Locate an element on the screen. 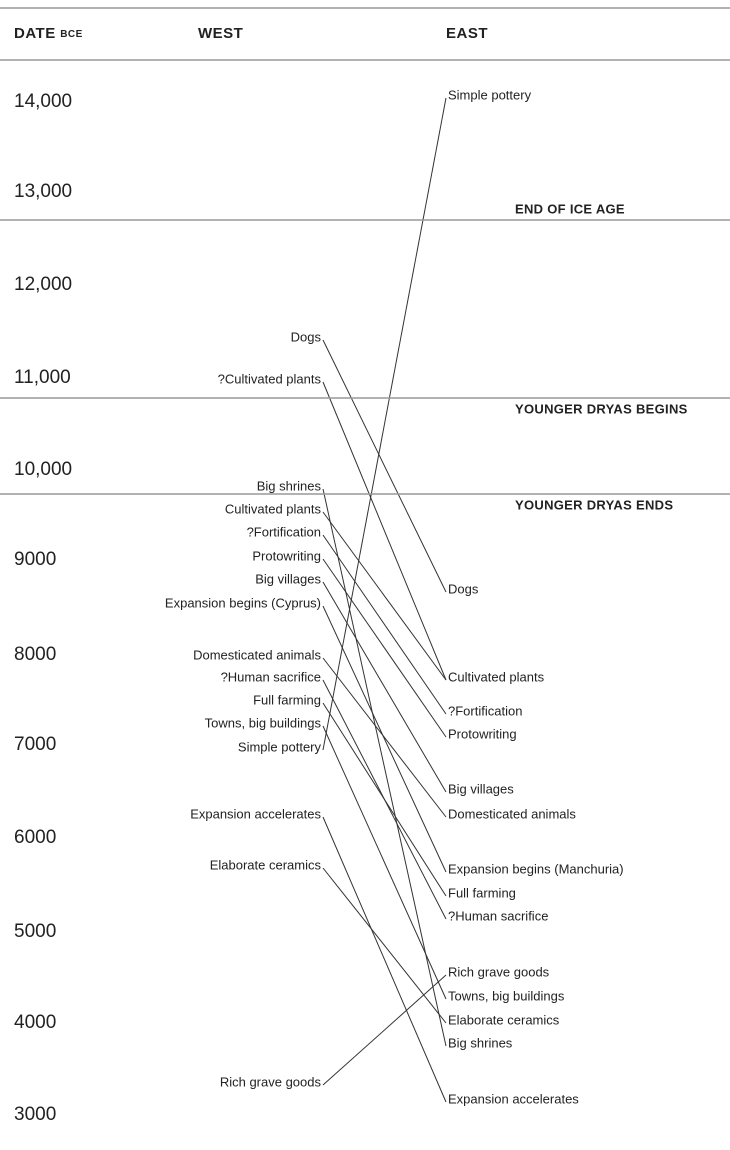 Image resolution: width=730 pixels, height=1150 pixels. west-event: ?Cultivated plants is located at coordinates (270, 378).